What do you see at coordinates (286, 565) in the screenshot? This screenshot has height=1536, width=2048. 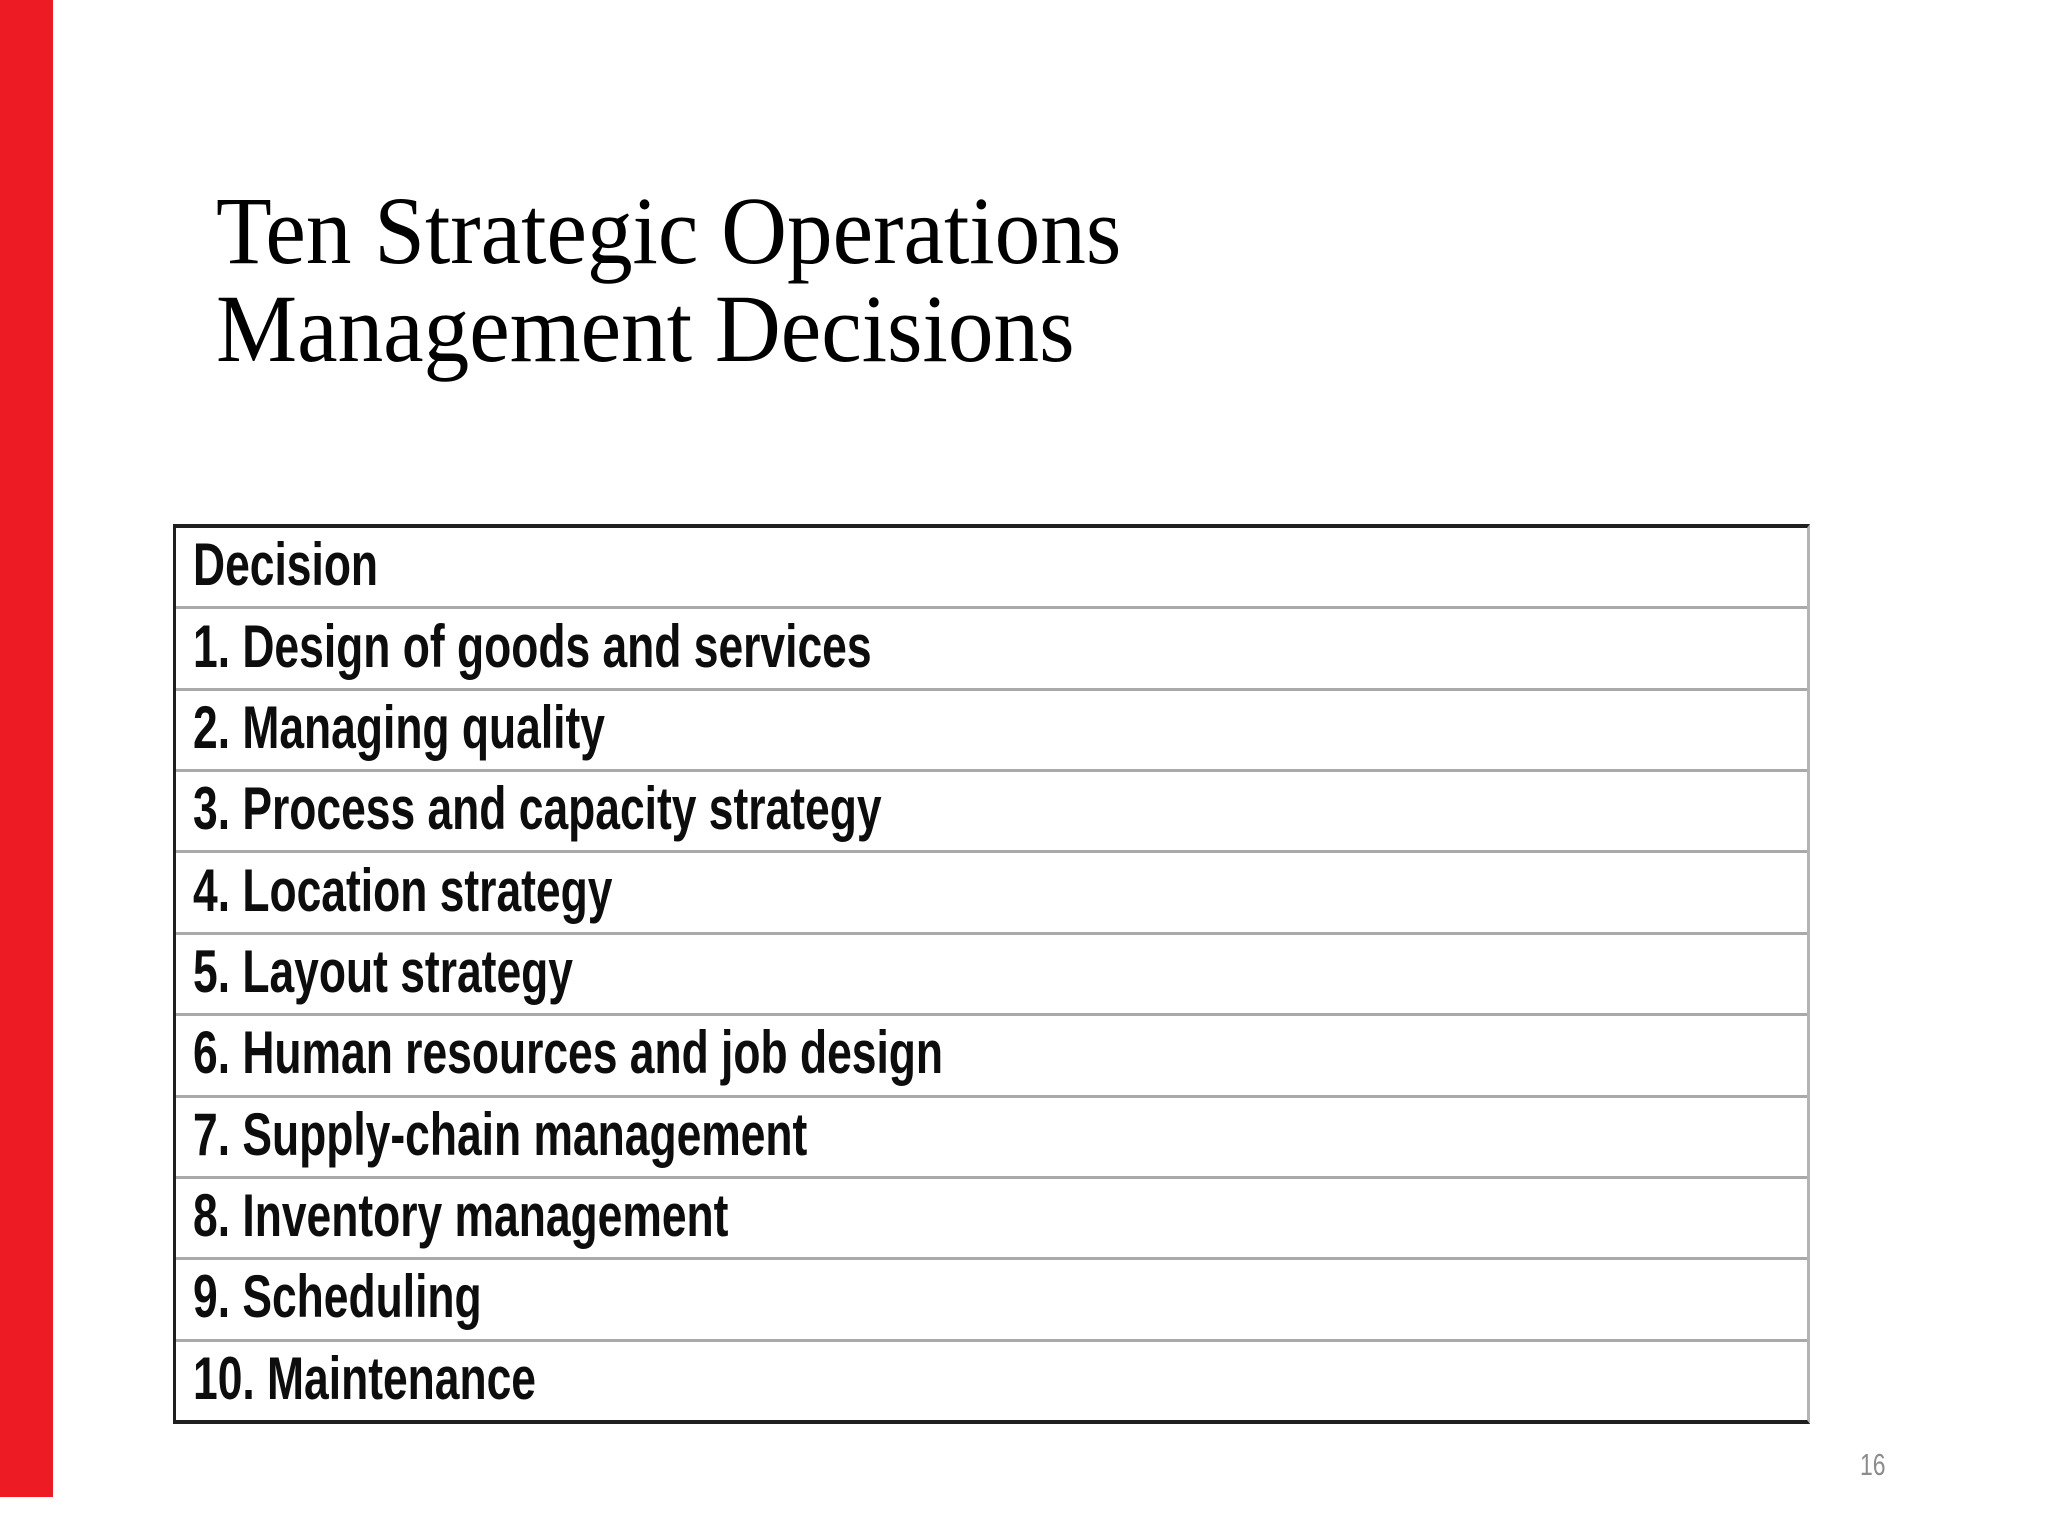 I see `table-header-label: Decision` at bounding box center [286, 565].